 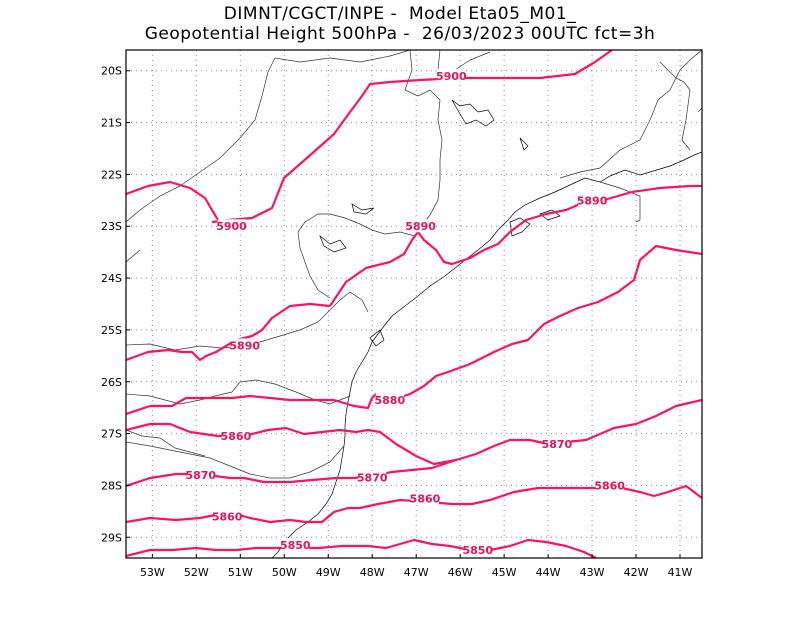 I want to click on lon-tick-label: 41W, so click(x=680, y=572).